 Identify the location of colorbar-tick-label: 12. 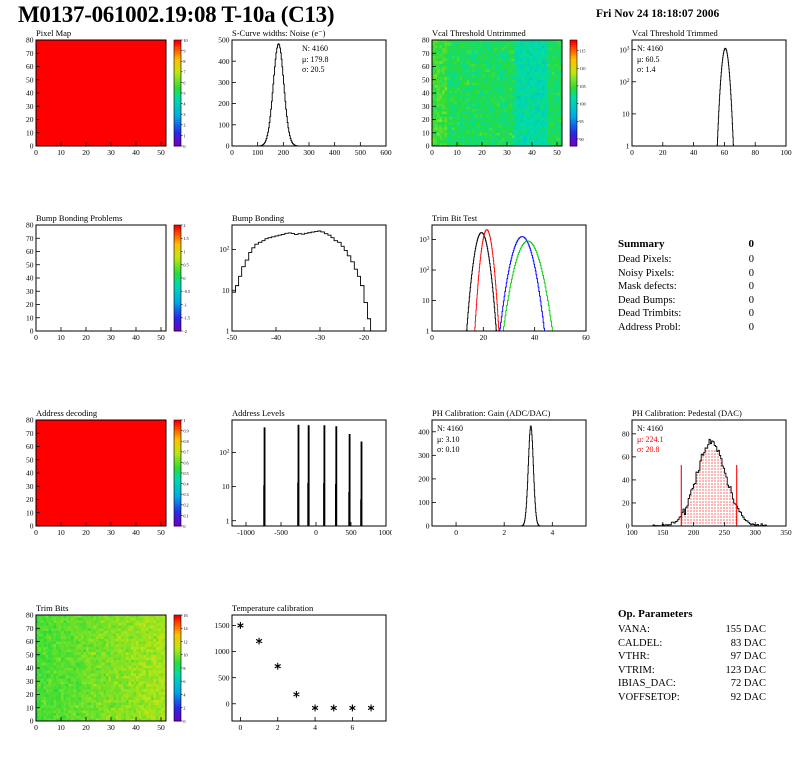
(185, 641).